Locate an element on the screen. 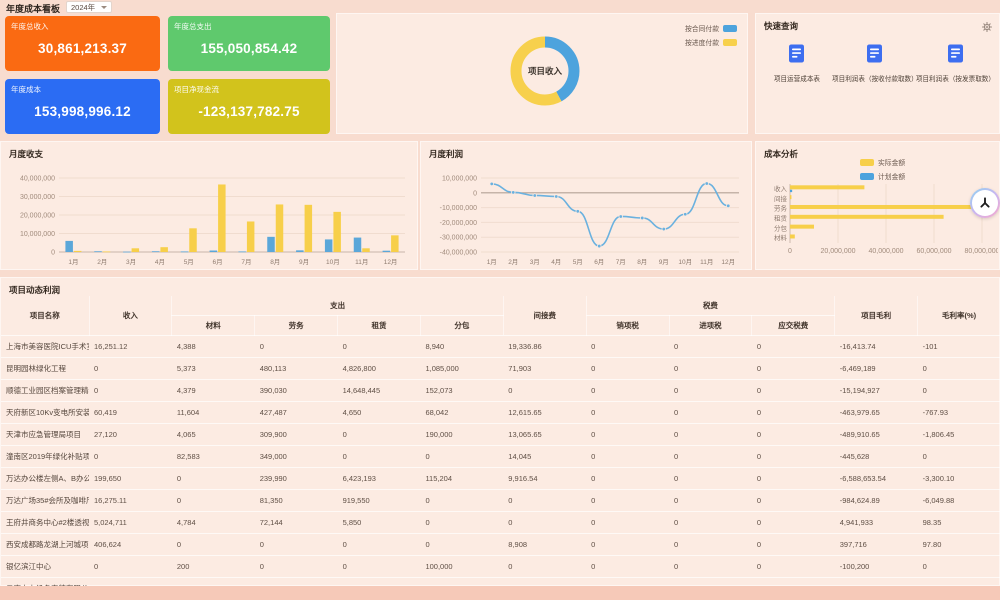 The image size is (1000, 600). value-cell: 97.80 is located at coordinates (958, 544).